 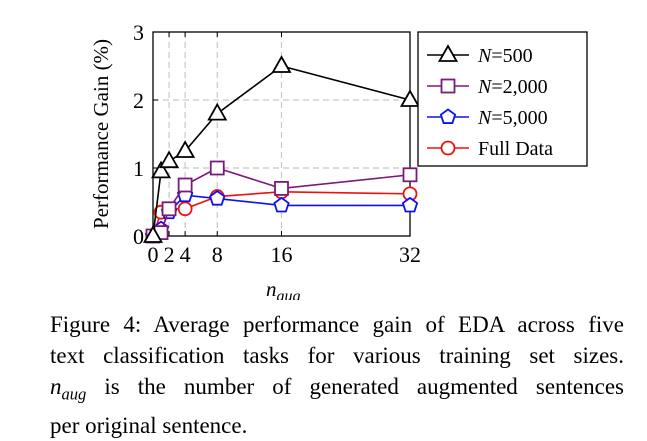 I want to click on legend-entry-3: Full Data, so click(x=490, y=149).